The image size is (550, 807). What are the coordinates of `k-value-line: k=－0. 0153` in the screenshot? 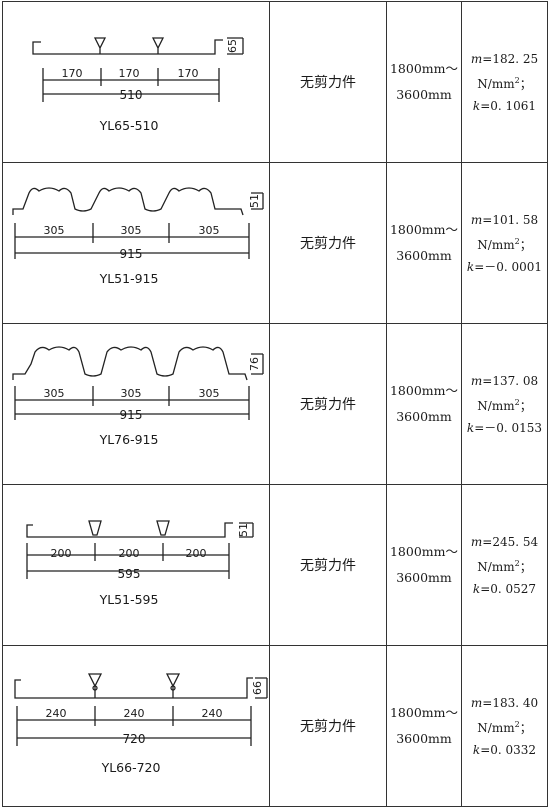 It's located at (504, 427).